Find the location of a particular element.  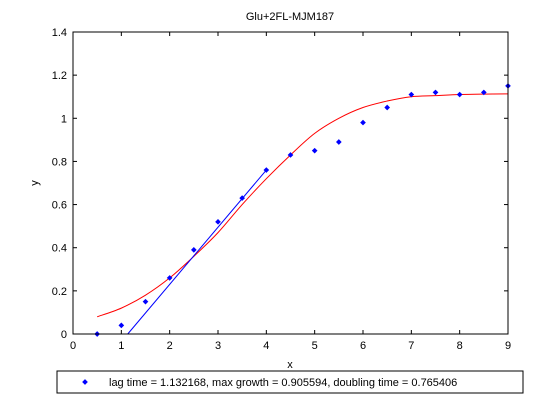

x-tick-label: 6 is located at coordinates (363, 346).